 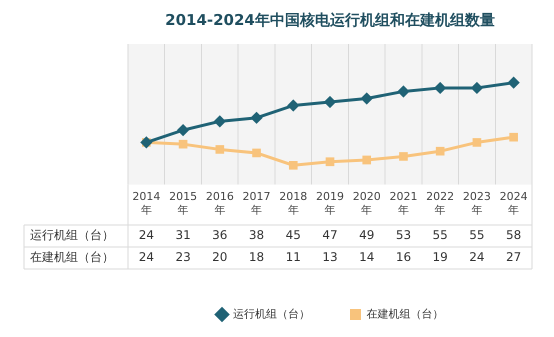 I want to click on data-label: 23, so click(x=183, y=257).